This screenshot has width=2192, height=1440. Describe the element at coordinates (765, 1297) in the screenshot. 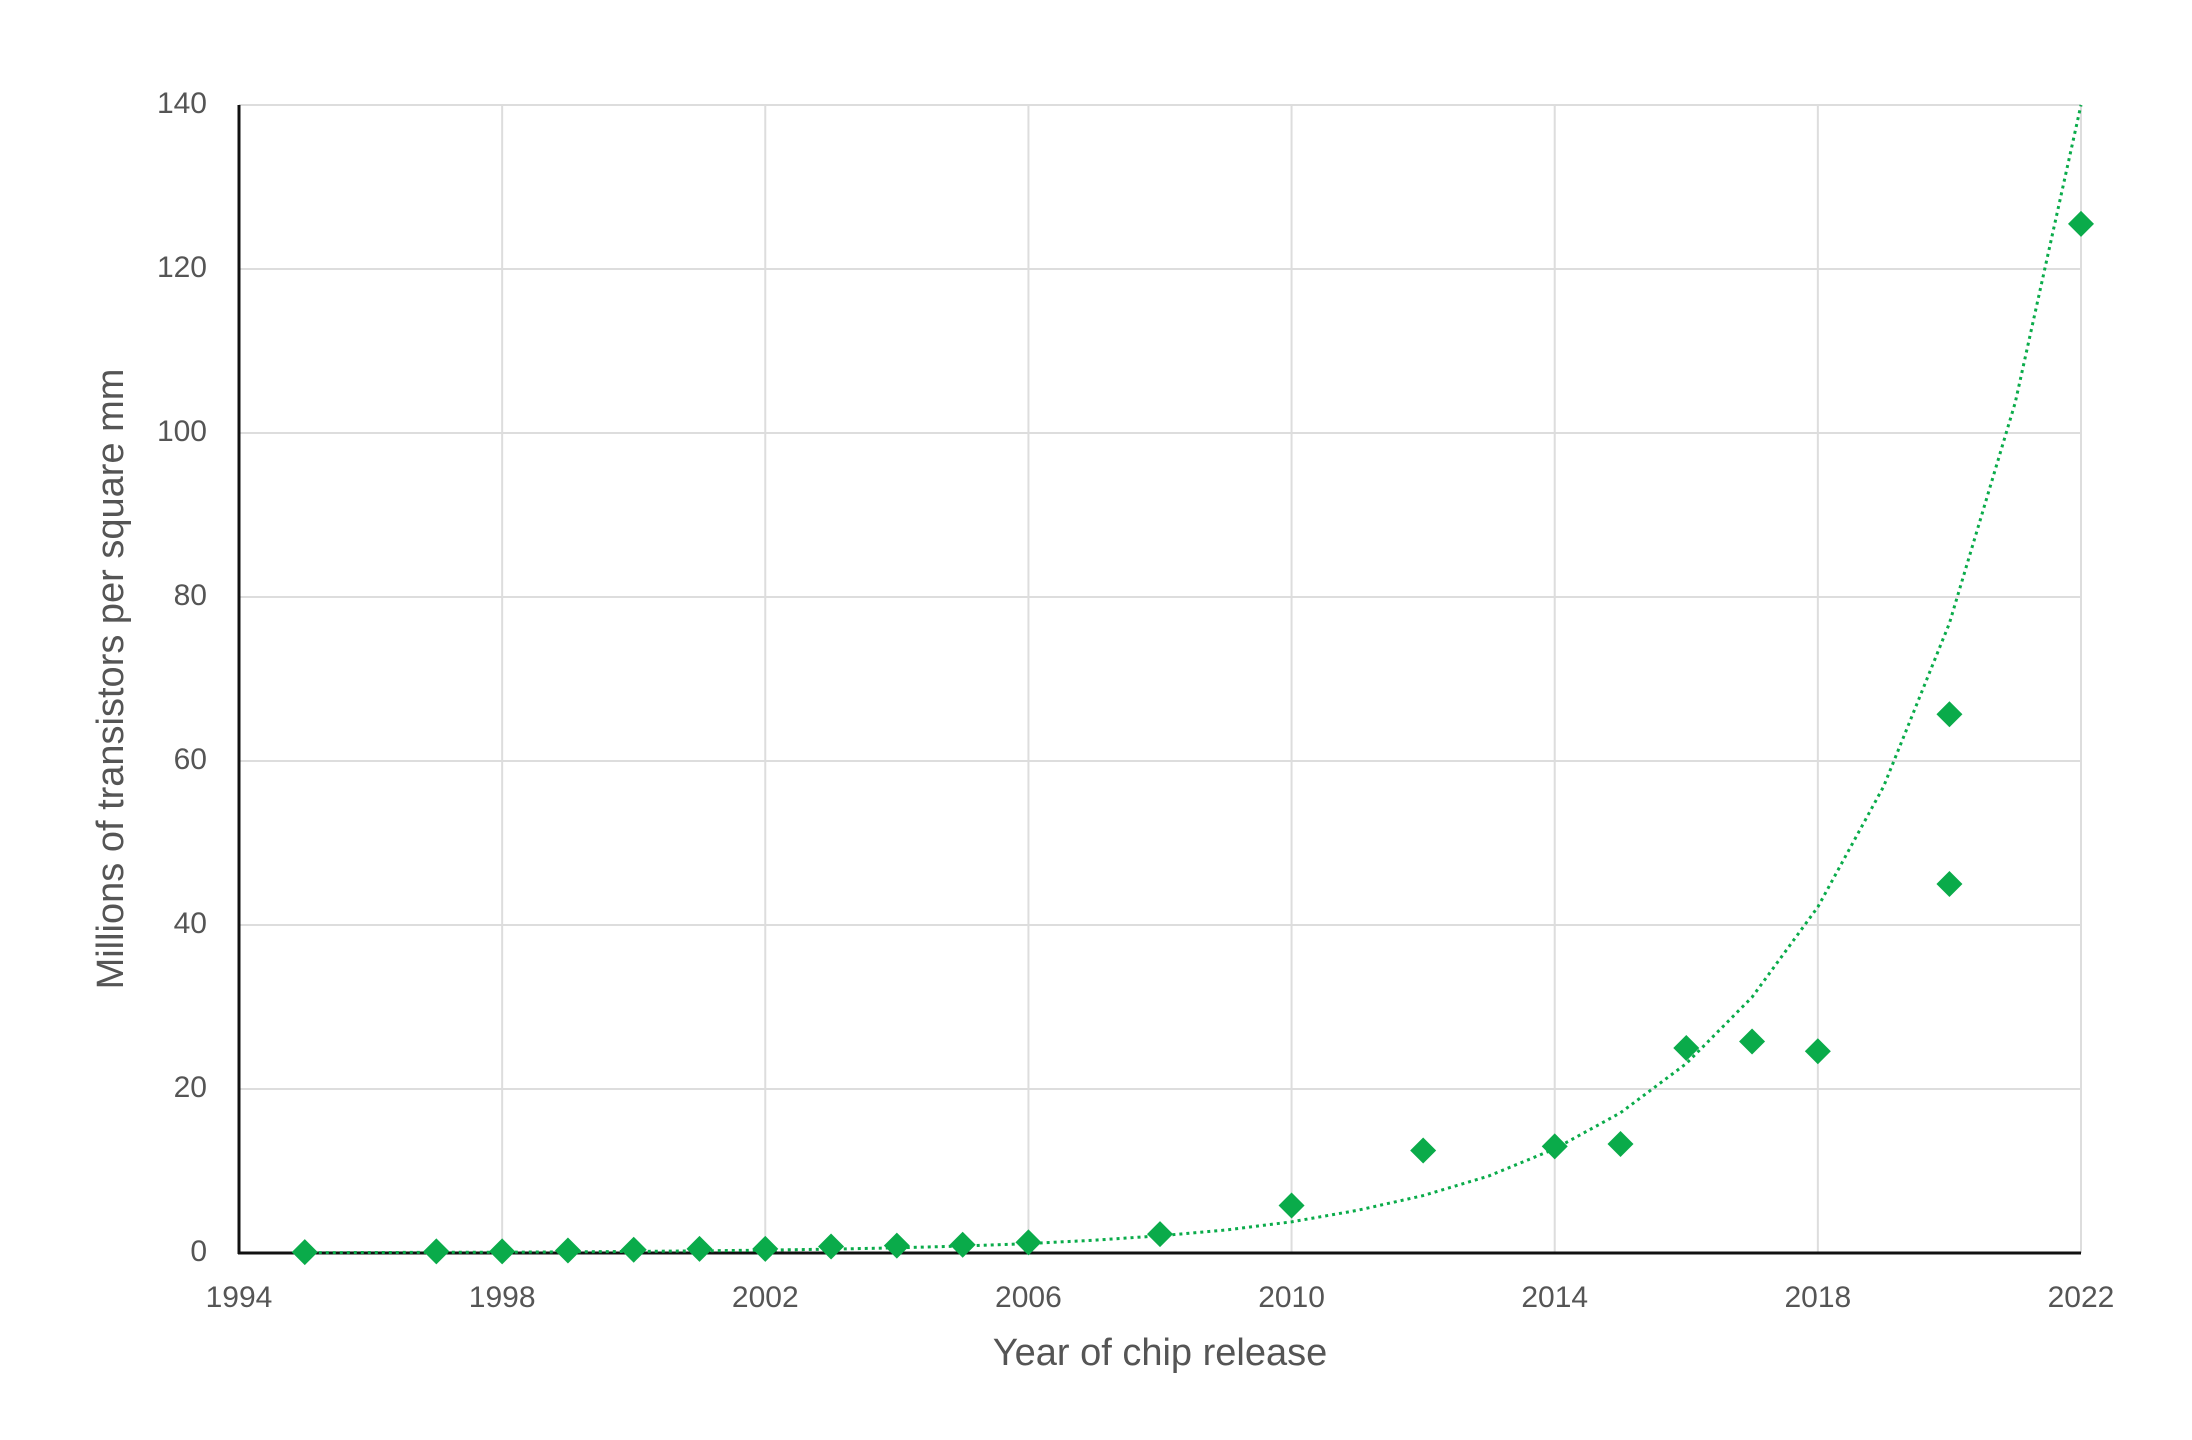

I see `x-tick-label: 2002` at that location.